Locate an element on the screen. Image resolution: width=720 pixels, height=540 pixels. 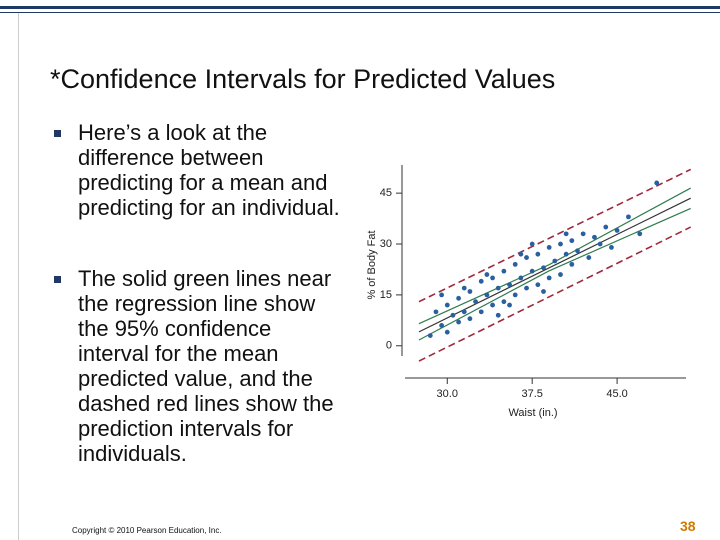
page-number: 38 is located at coordinates (688, 526).